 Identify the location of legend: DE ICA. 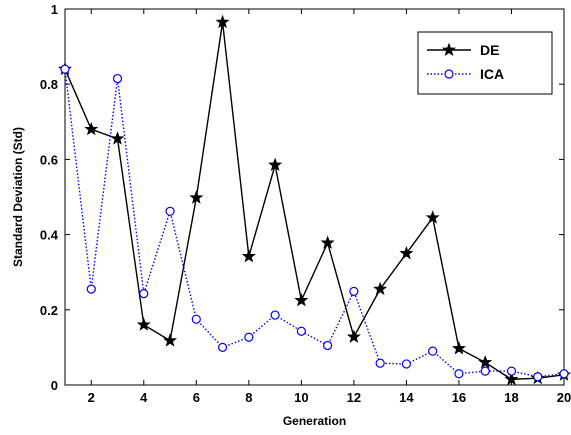
(485, 63).